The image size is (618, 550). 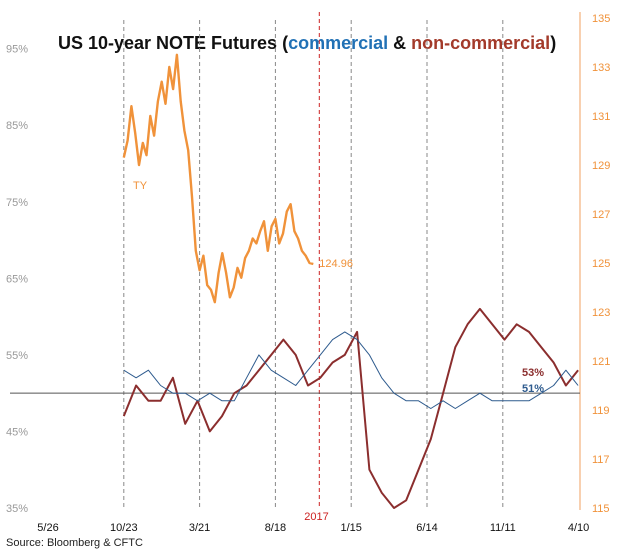 What do you see at coordinates (17, 126) in the screenshot?
I see `left-tick-label: 85%` at bounding box center [17, 126].